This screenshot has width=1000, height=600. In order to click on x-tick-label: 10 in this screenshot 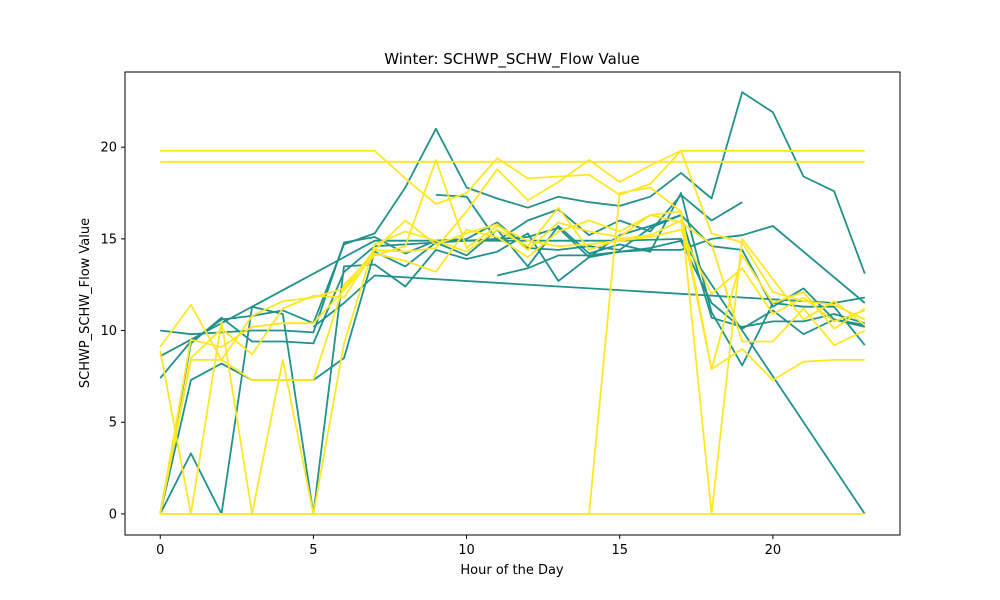, I will do `click(466, 550)`.